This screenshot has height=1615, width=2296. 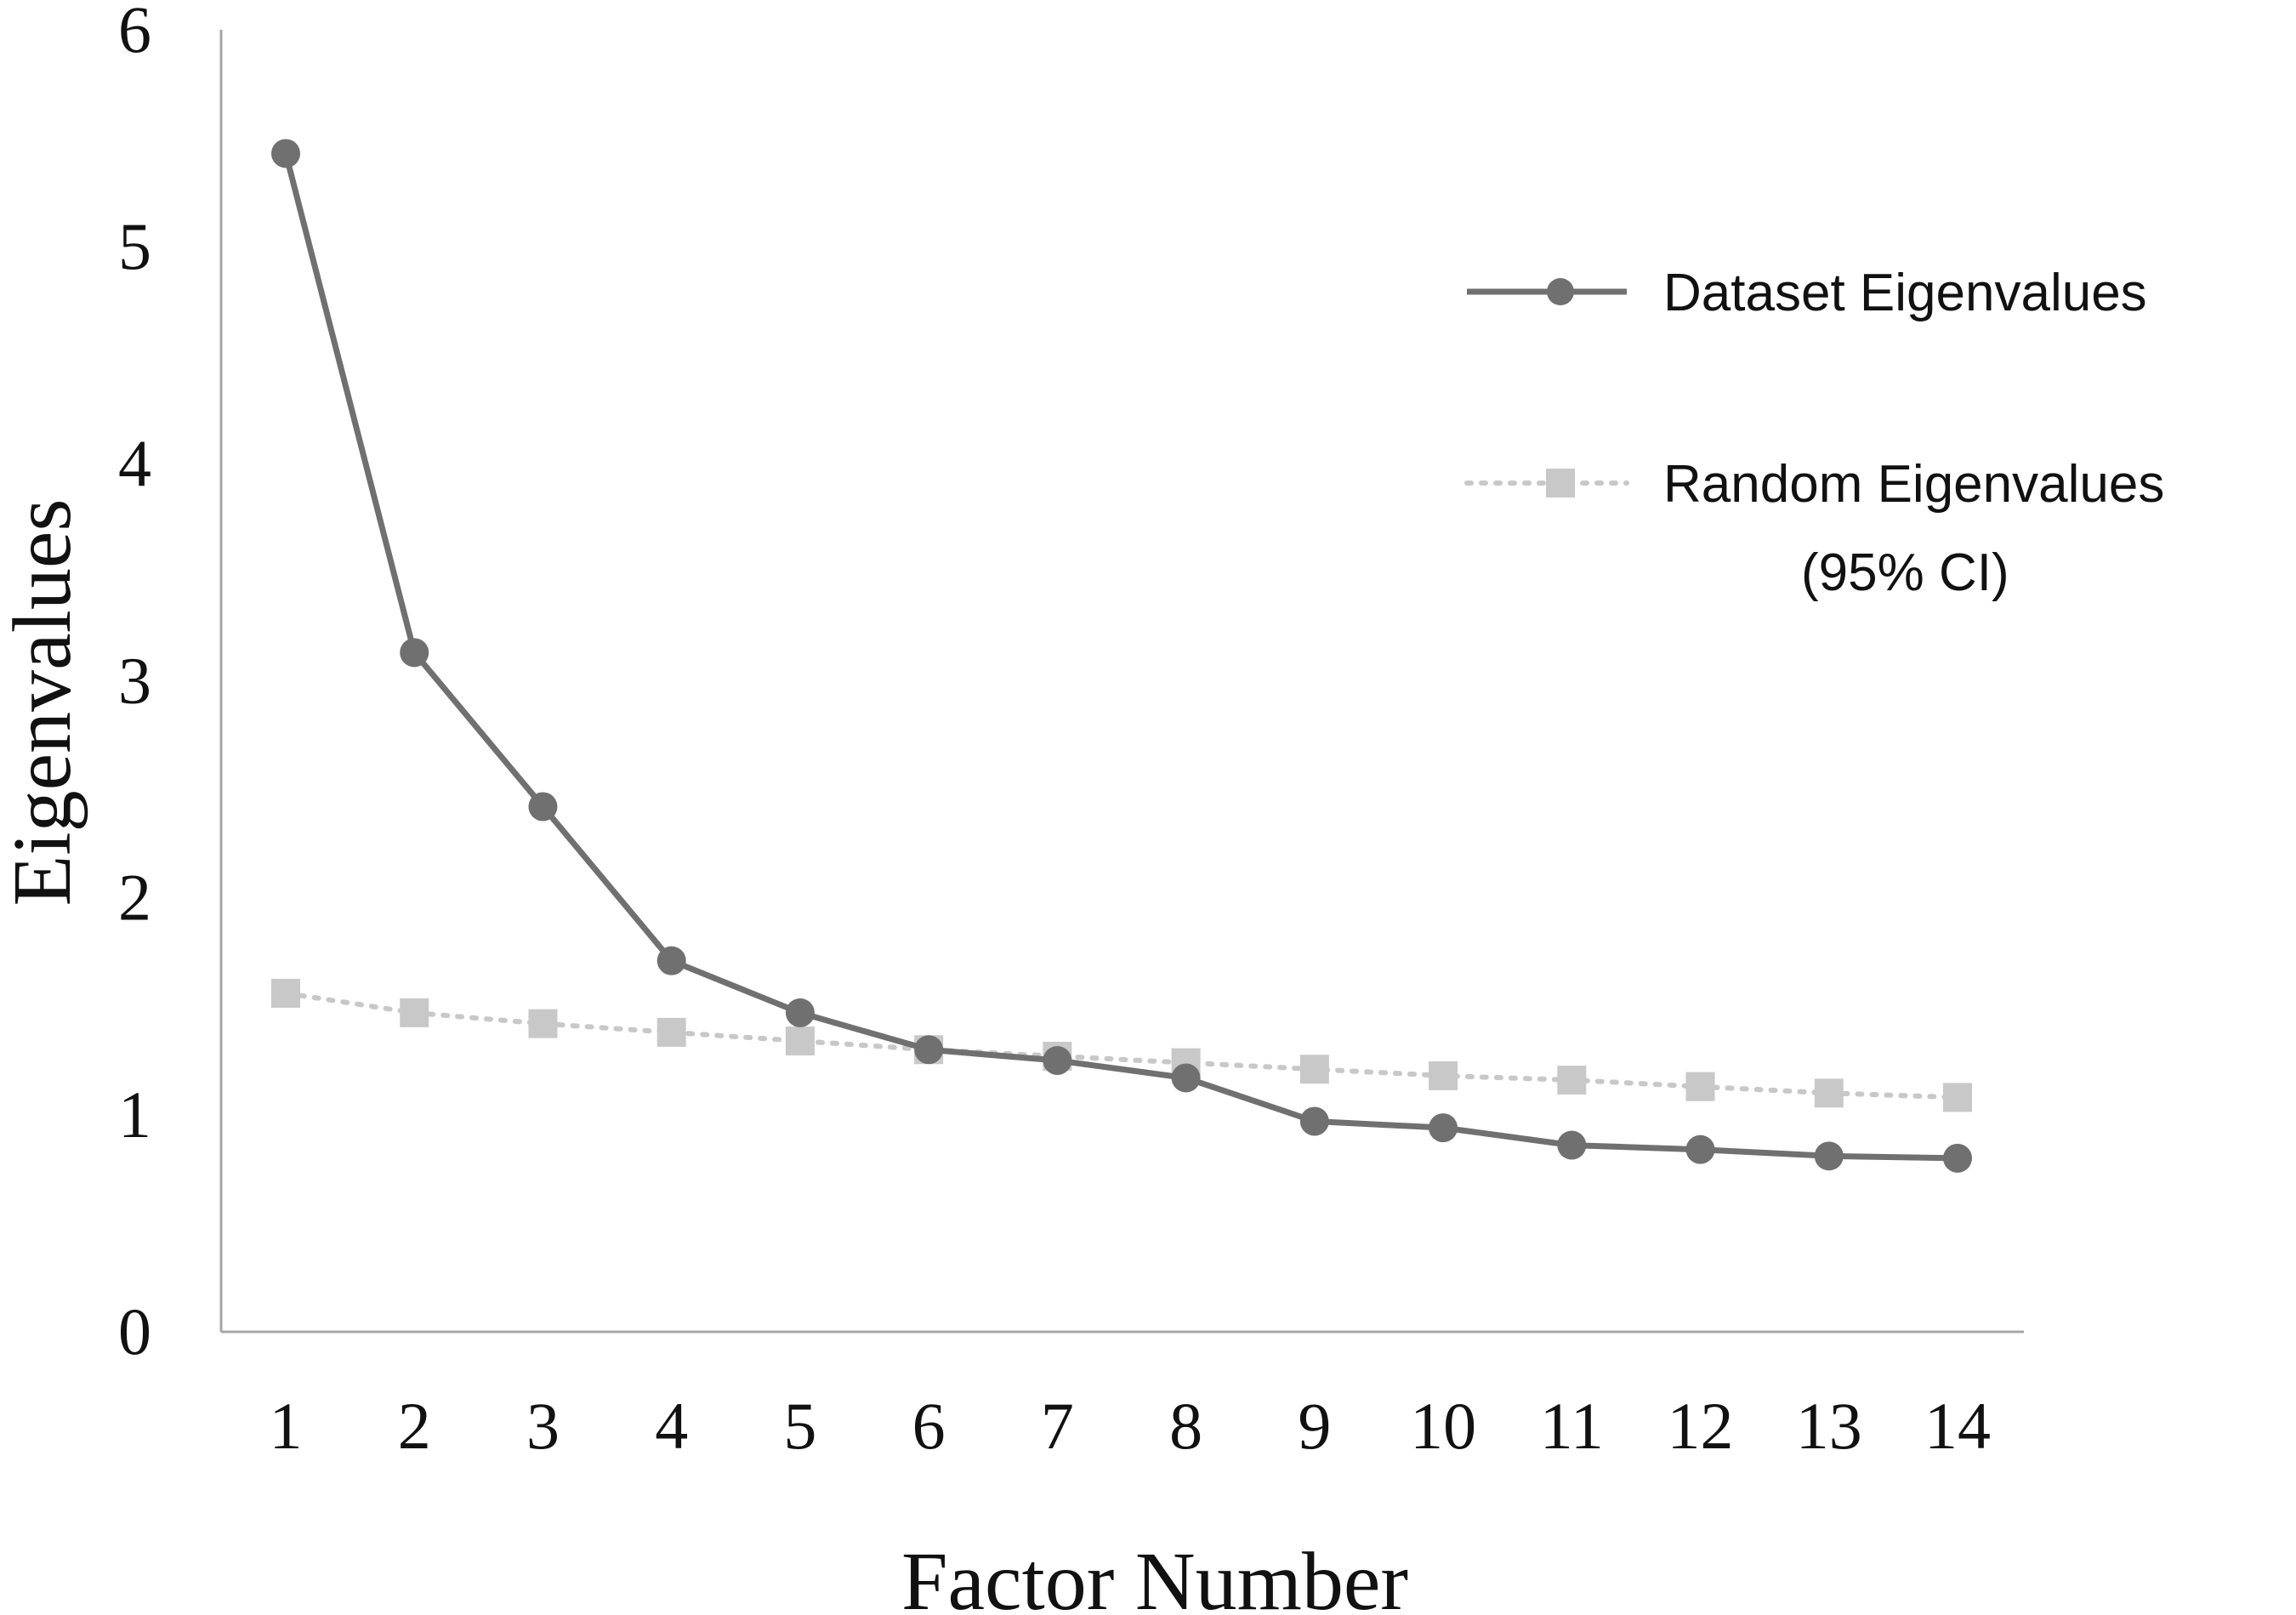 What do you see at coordinates (1905, 572) in the screenshot?
I see `legend-label-random-ci: (95% CI)` at bounding box center [1905, 572].